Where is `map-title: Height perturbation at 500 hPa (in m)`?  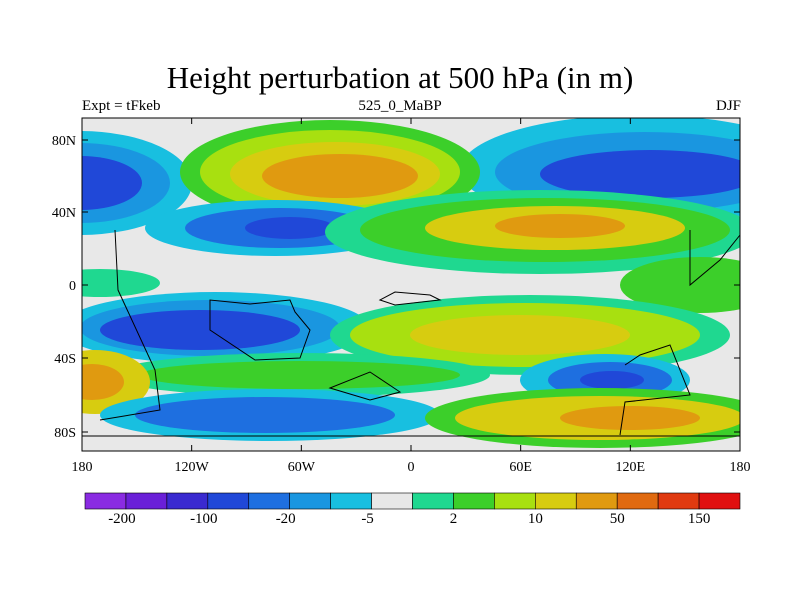
map-title: Height perturbation at 500 hPa (in m) is located at coordinates (400, 77).